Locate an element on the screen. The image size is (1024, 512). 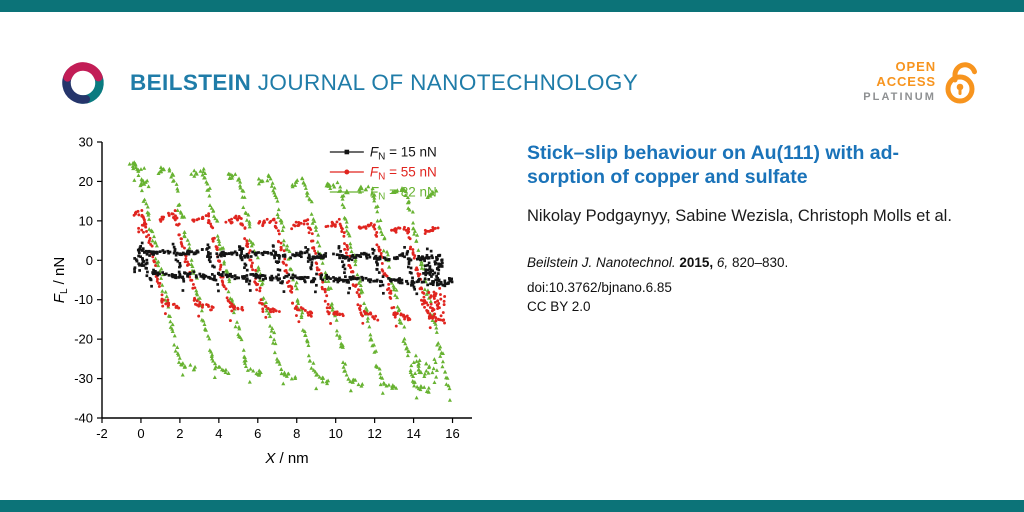
top-accent-bar is located at coordinates (512, 6).